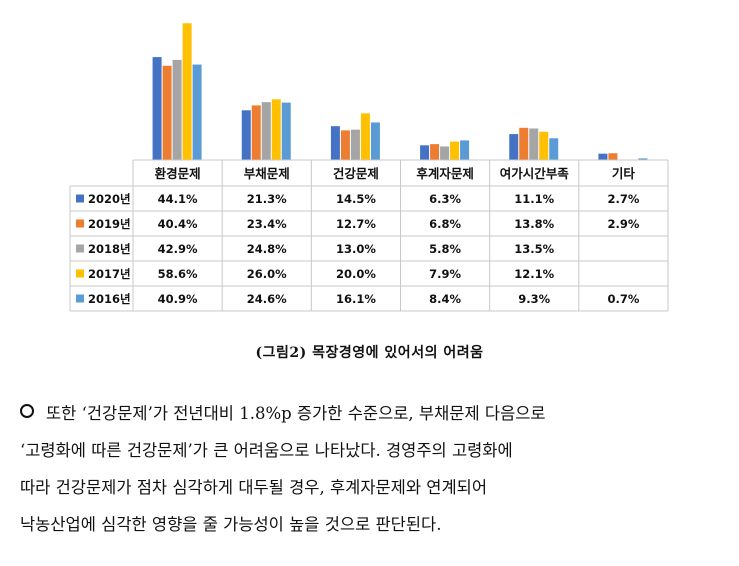 Image resolution: width=739 pixels, height=566 pixels. What do you see at coordinates (267, 249) in the screenshot?
I see `data-label: 24.8%` at bounding box center [267, 249].